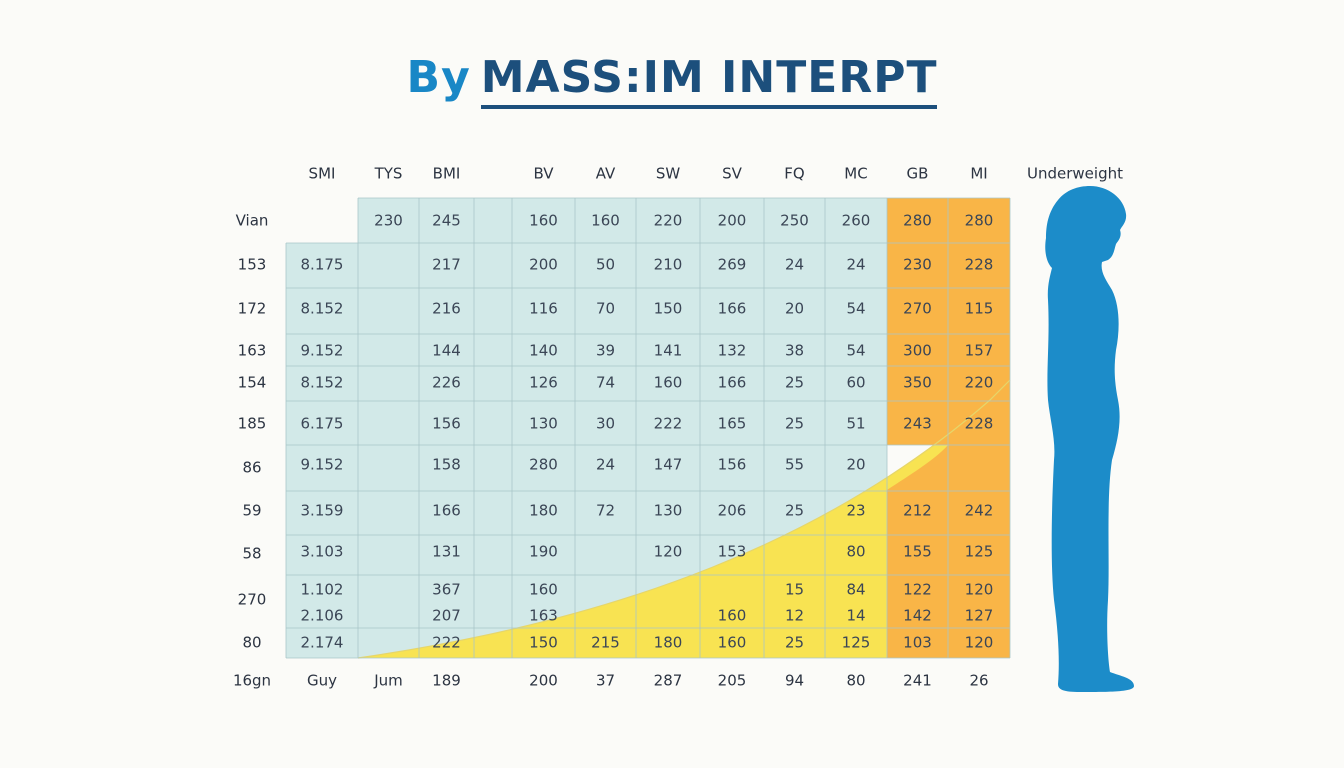 The height and width of the screenshot is (768, 1344). I want to click on table-cell: 80, so click(855, 552).